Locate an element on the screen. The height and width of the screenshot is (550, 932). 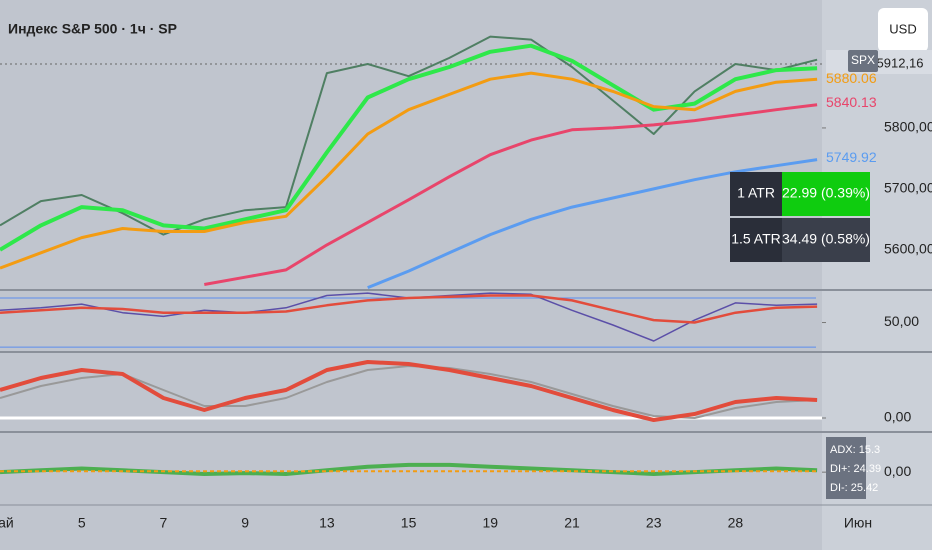
x-tick-label: 13 is located at coordinates (327, 523).